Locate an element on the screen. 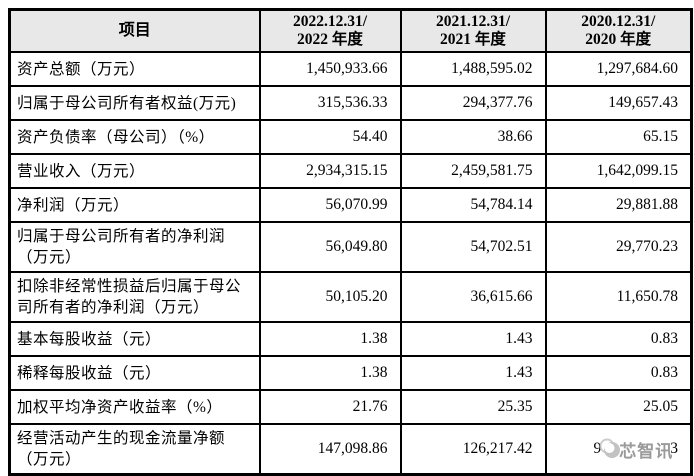 This screenshot has height=476, width=694. value-cell: 11,650.78 is located at coordinates (618, 297).